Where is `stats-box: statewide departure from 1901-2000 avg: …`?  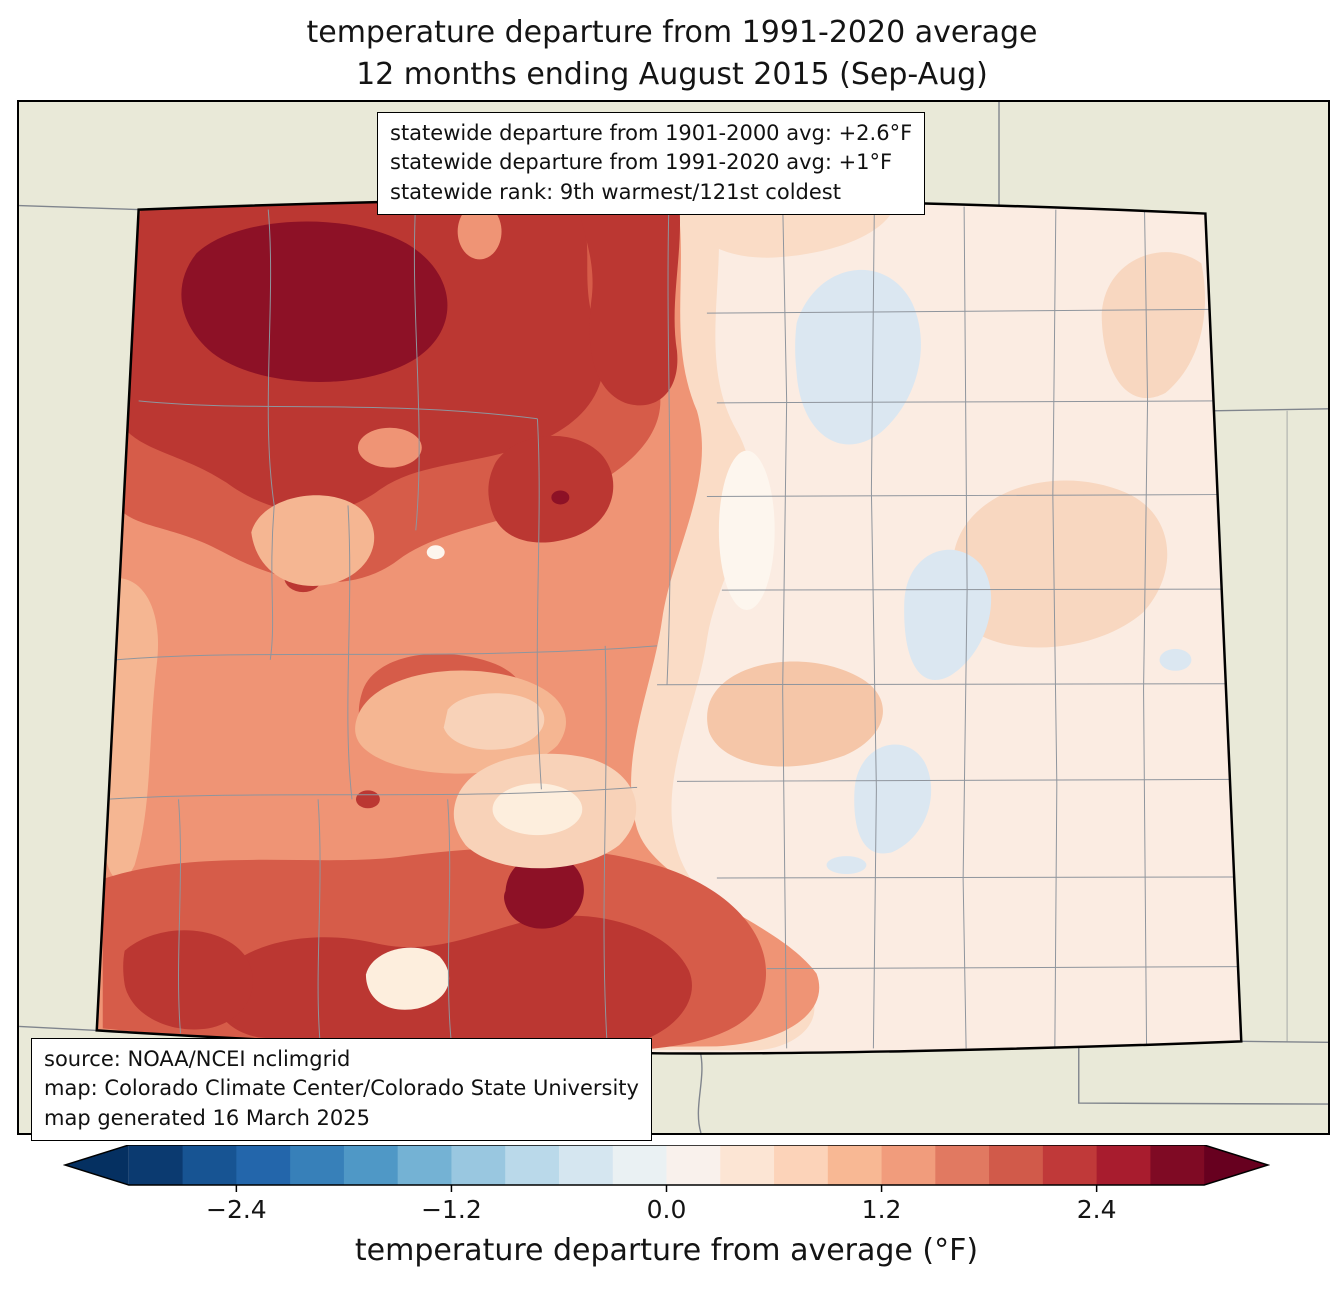
stats-box: statewide departure from 1901-2000 avg: … is located at coordinates (651, 164).